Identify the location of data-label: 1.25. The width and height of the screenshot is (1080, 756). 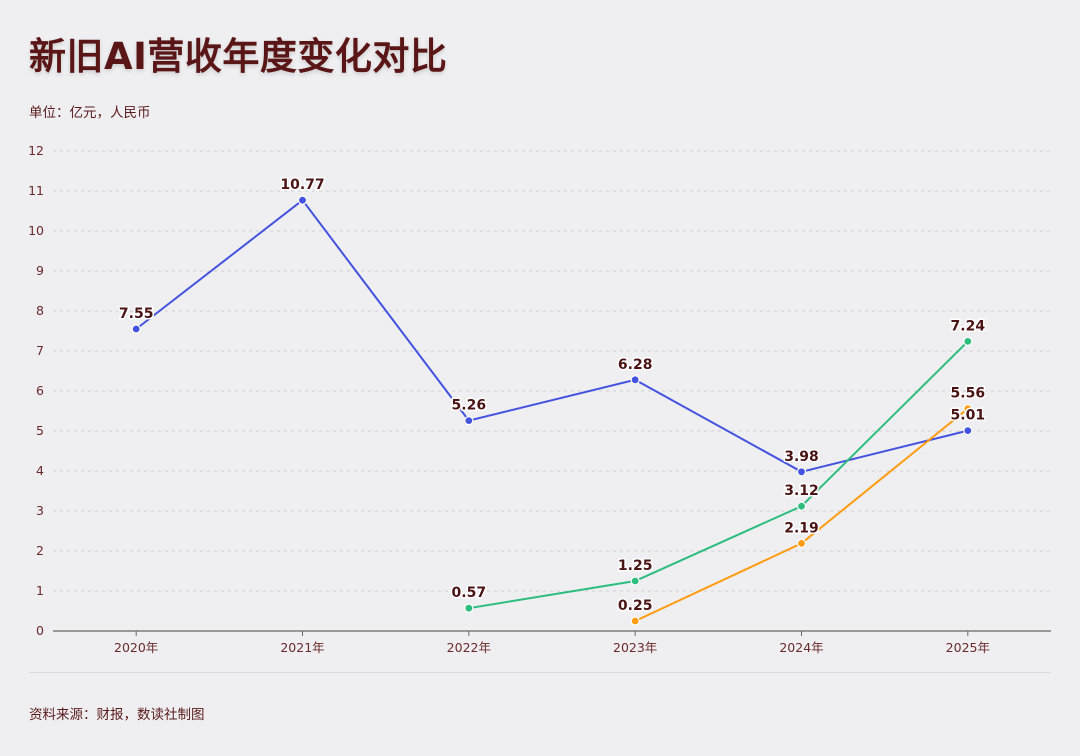
(635, 566).